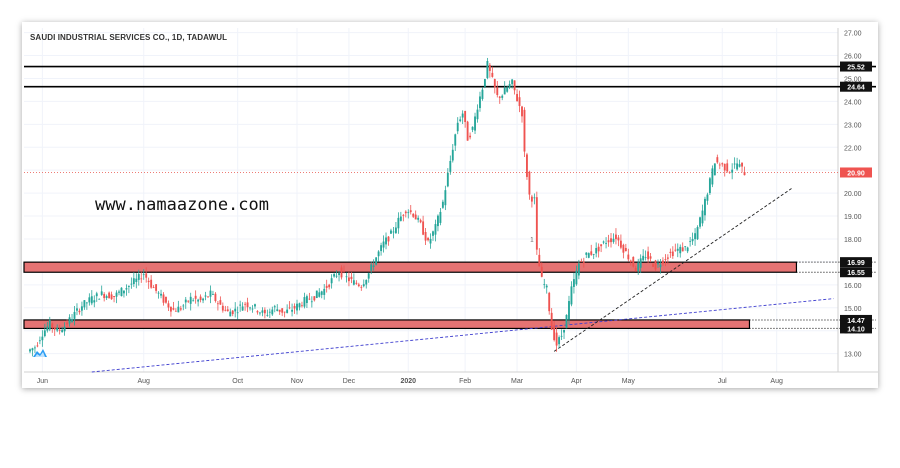 This screenshot has height=468, width=900. Describe the element at coordinates (853, 34) in the screenshot. I see `y-tick-label: 27.00` at that location.